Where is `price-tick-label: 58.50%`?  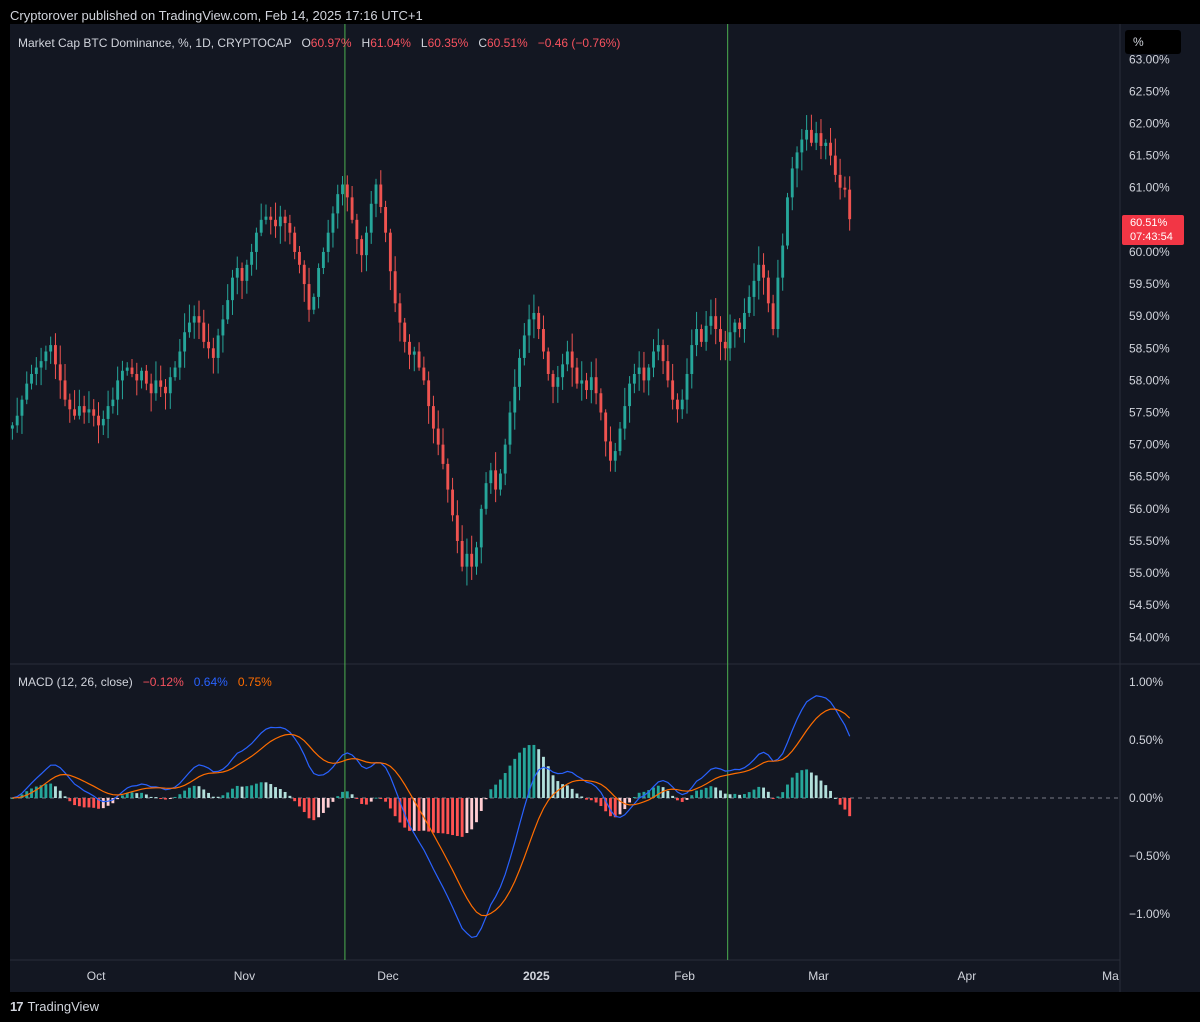
price-tick-label: 58.50% is located at coordinates (1149, 348).